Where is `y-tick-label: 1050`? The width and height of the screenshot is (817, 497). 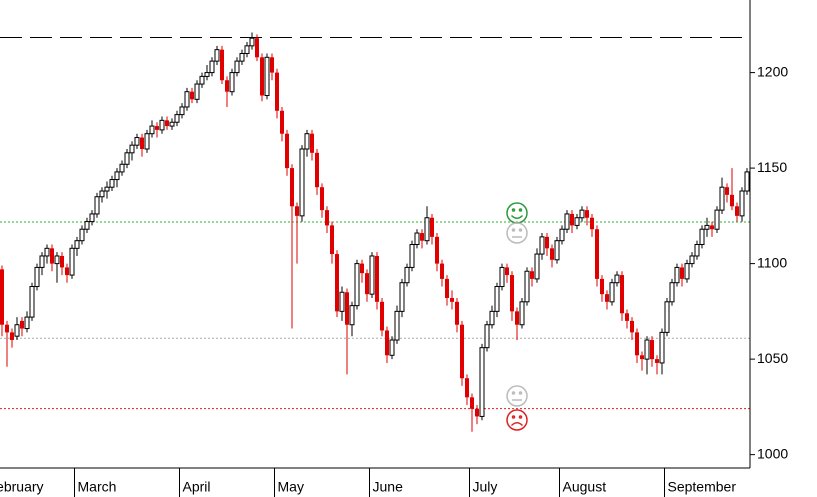
y-tick-label: 1050 is located at coordinates (772, 358).